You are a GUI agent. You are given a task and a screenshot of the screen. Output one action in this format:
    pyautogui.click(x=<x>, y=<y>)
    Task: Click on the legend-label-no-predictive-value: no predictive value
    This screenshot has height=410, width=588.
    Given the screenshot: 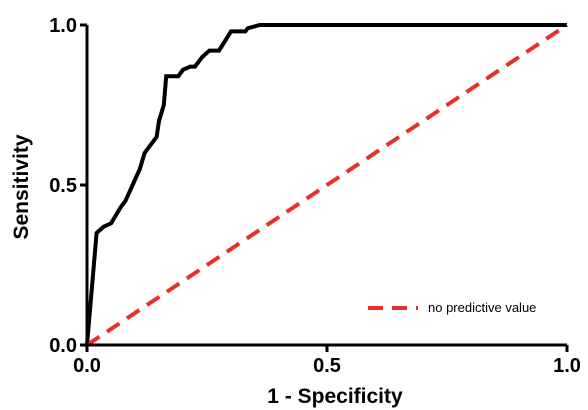 What is the action you would take?
    pyautogui.click(x=482, y=307)
    